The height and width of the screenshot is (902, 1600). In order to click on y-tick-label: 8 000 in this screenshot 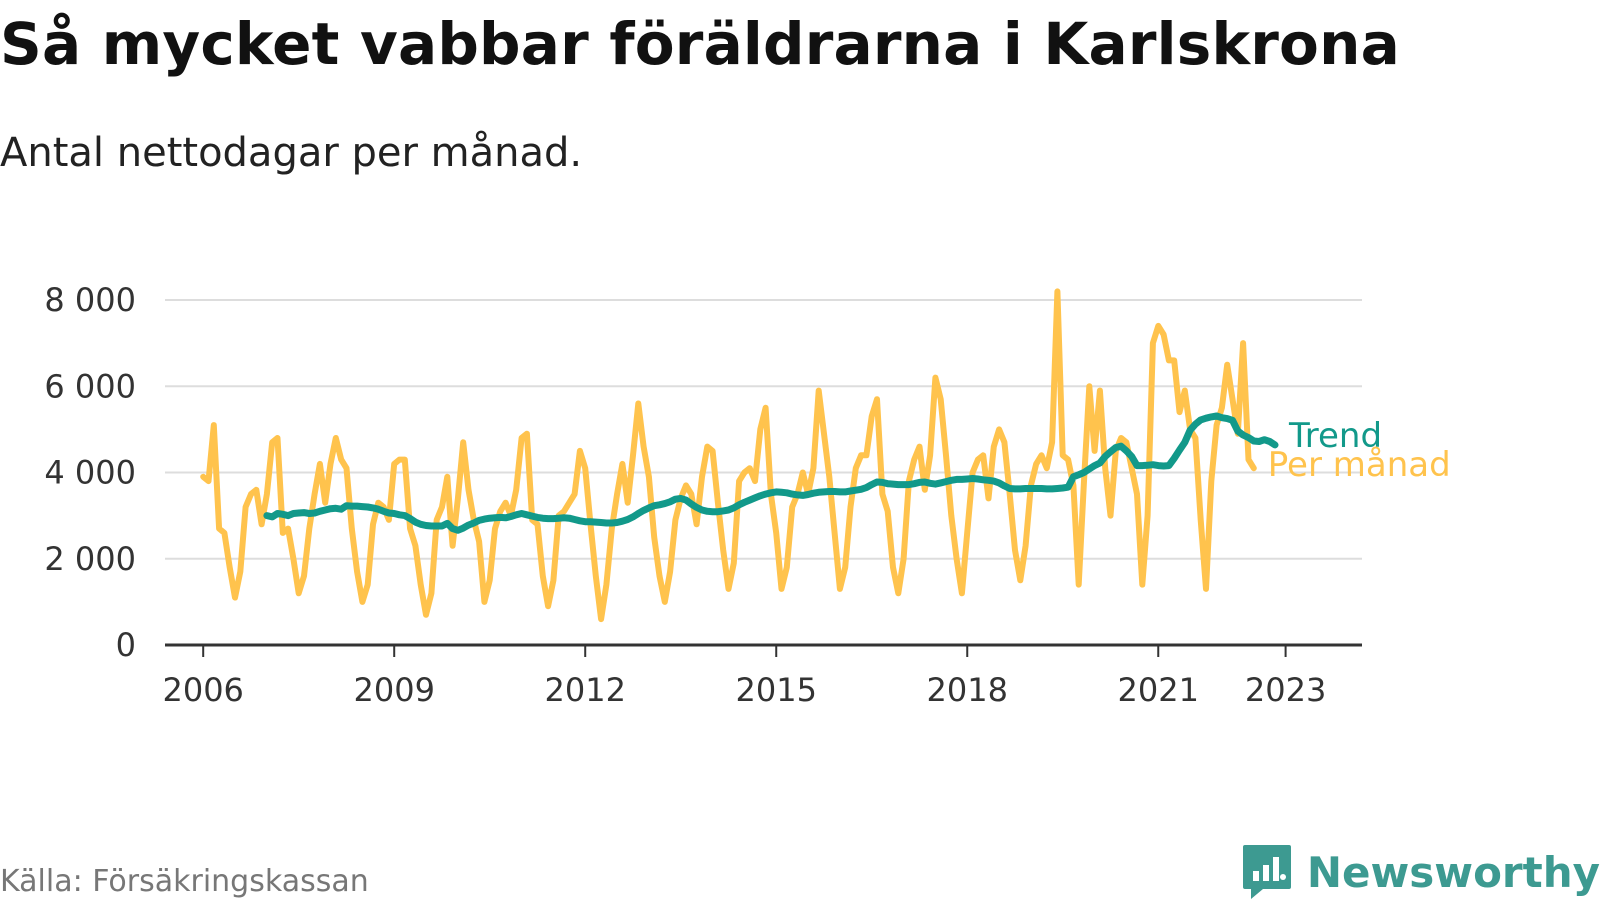, I will do `click(90, 300)`.